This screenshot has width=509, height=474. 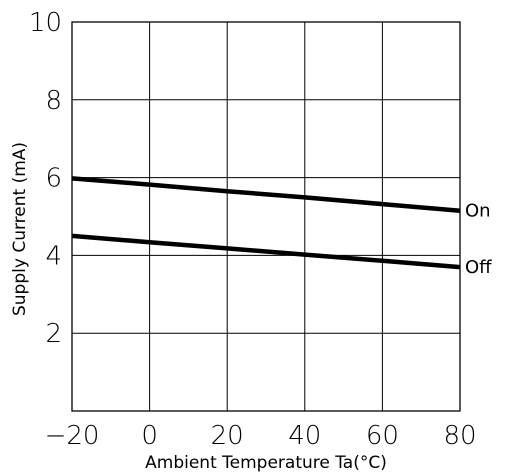 What do you see at coordinates (53, 101) in the screenshot?
I see `y-tick-label: 8` at bounding box center [53, 101].